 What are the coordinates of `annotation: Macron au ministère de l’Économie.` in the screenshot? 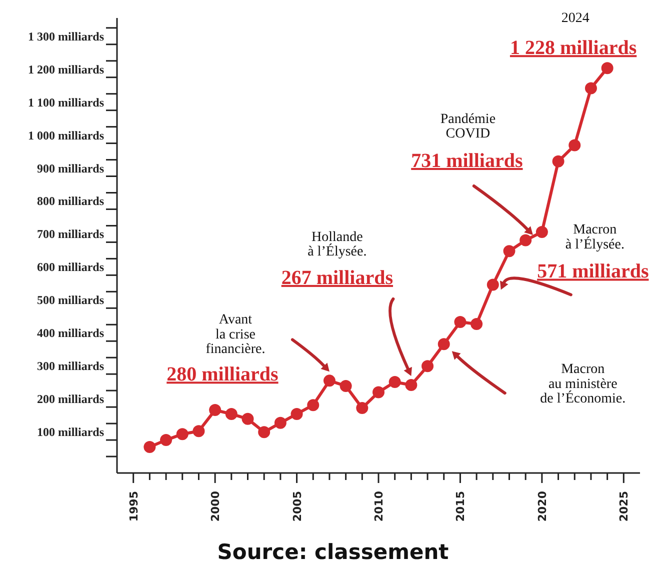 It's located at (583, 384).